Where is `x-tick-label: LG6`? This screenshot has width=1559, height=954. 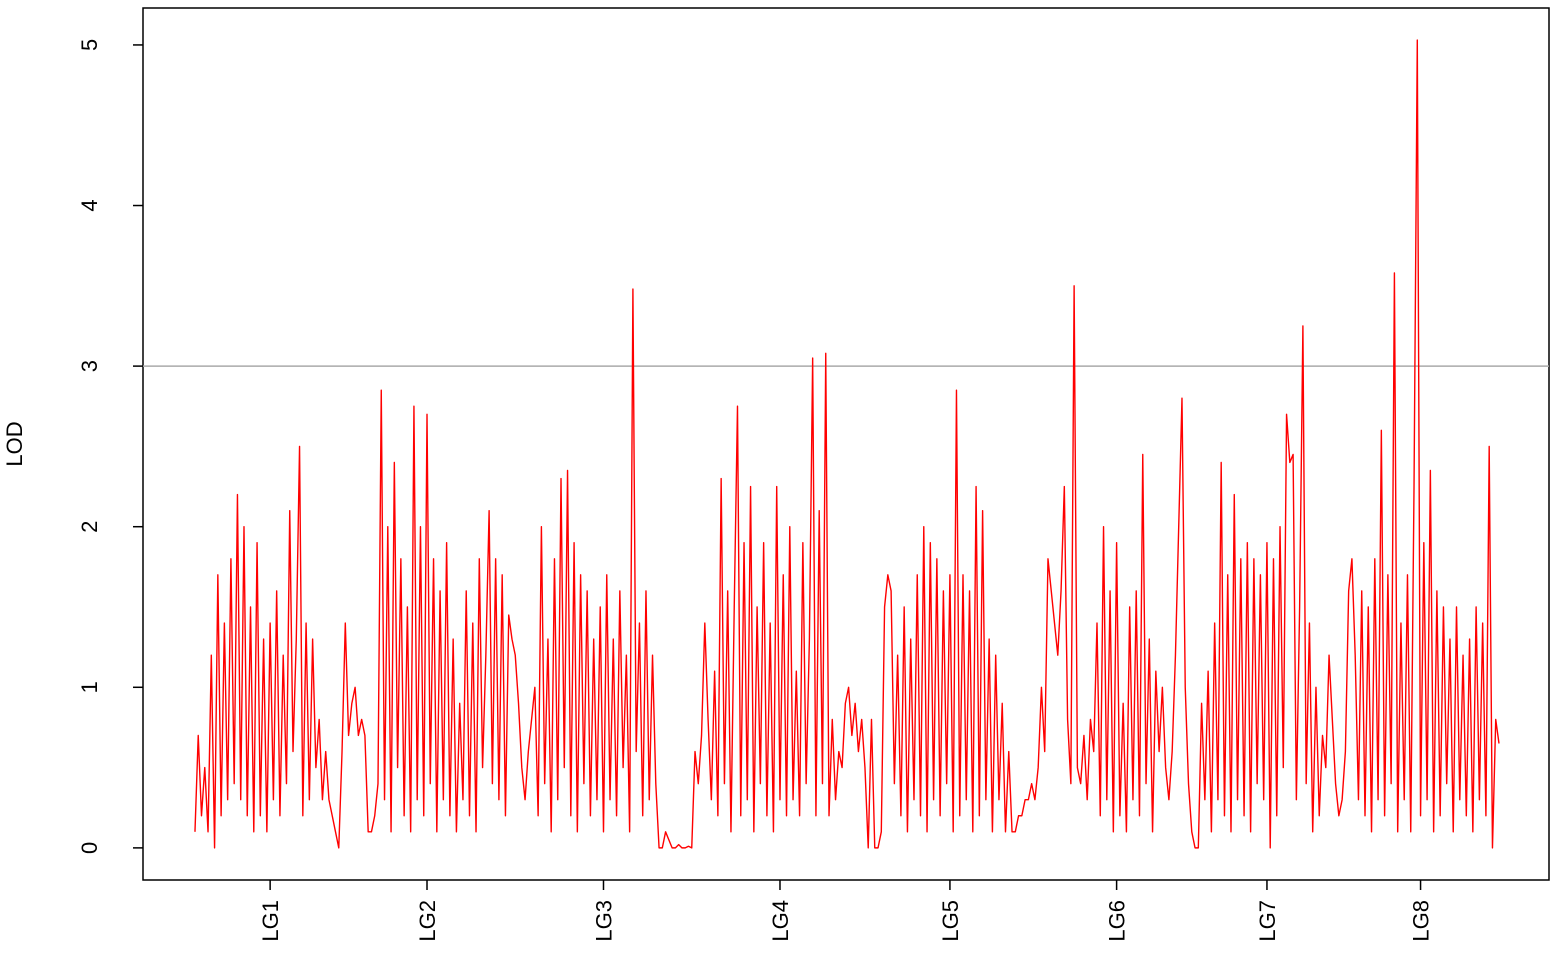
x-tick-label: LG6 is located at coordinates (1117, 921).